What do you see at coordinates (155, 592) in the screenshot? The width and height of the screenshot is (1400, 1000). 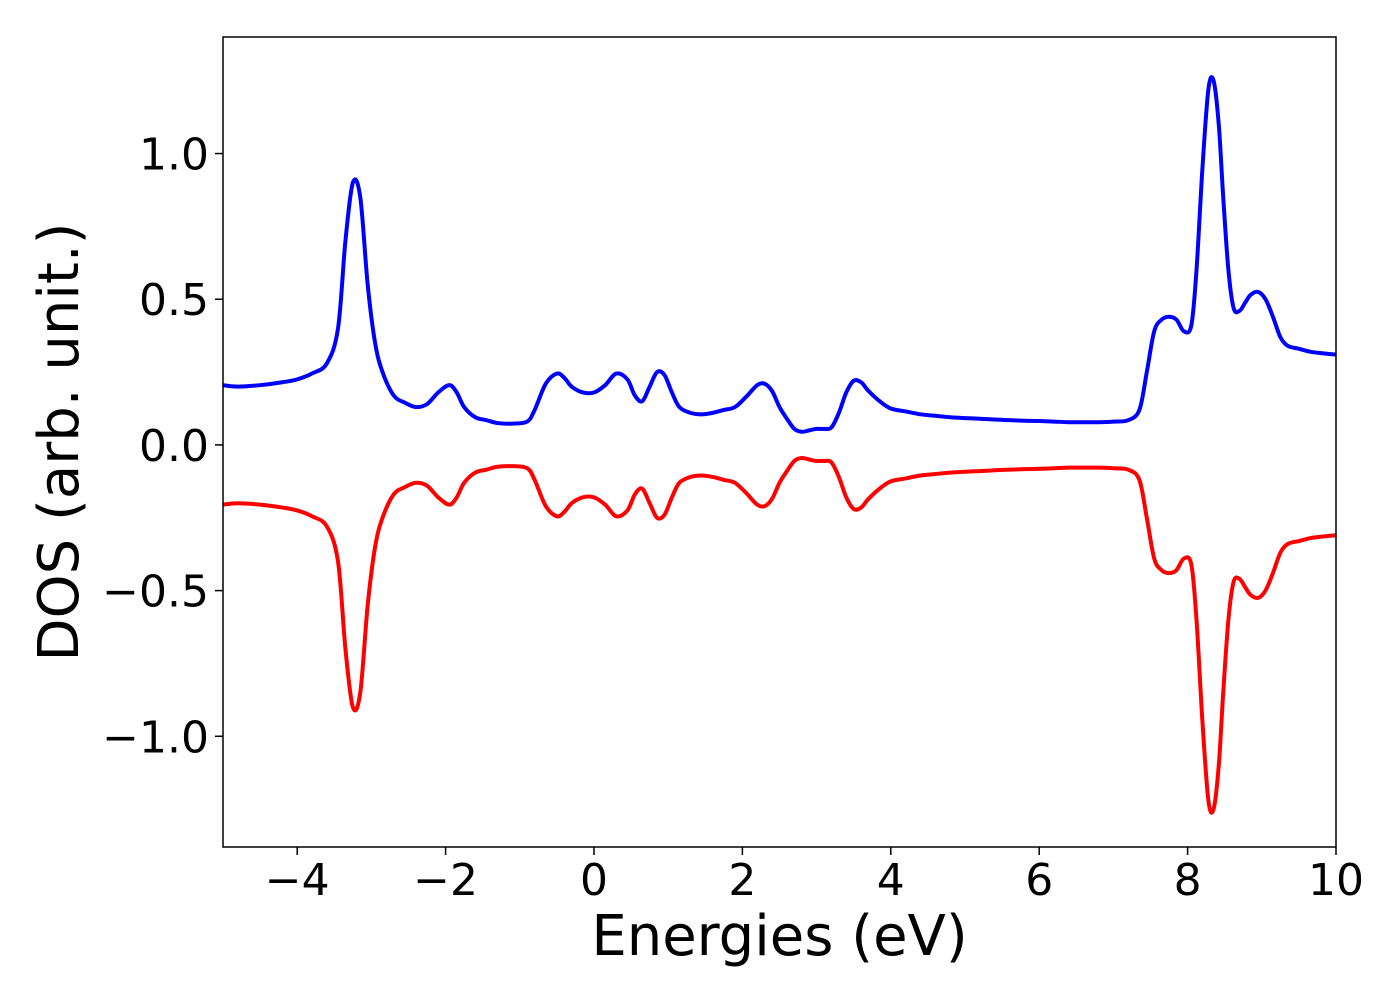 I see `y-tick-label: −0.5` at bounding box center [155, 592].